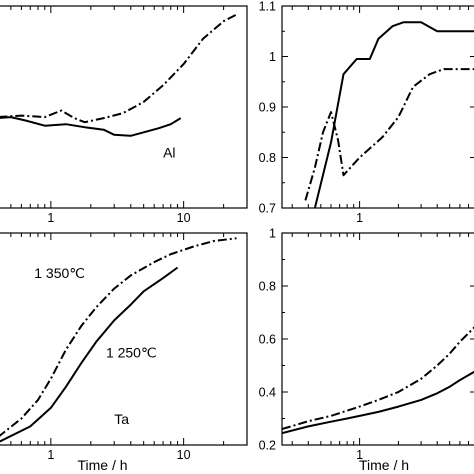 The width and height of the screenshot is (474, 474). I want to click on y-tick-label: 1.1, so click(267, 7).